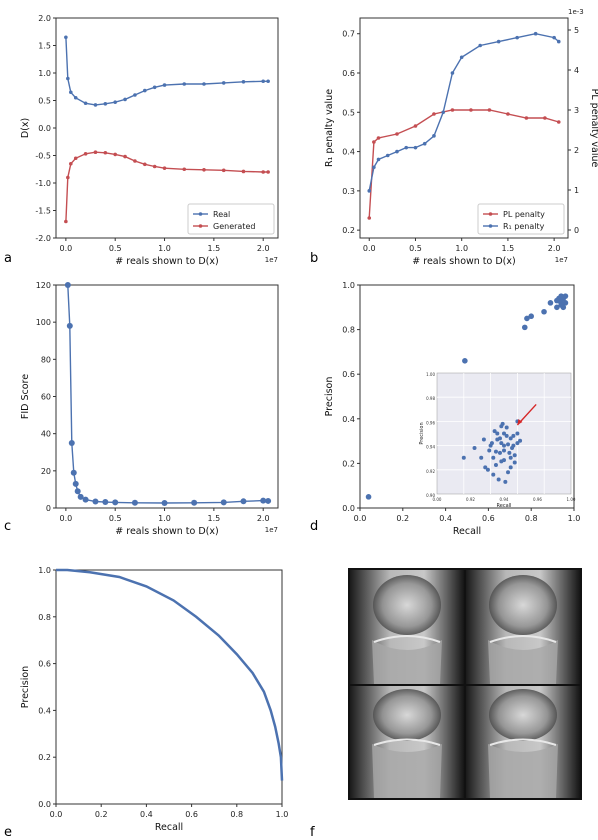 This screenshot has width=598, height=840. What do you see at coordinates (465, 684) in the screenshot?
I see `xray-image-grid` at bounding box center [465, 684].